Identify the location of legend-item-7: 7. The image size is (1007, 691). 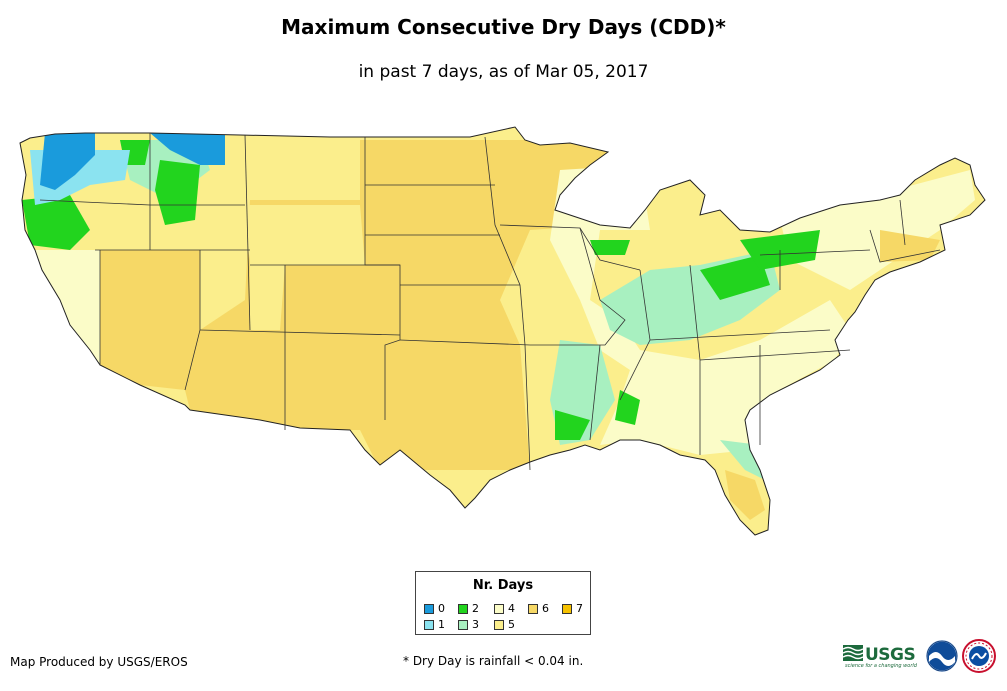
(572, 608).